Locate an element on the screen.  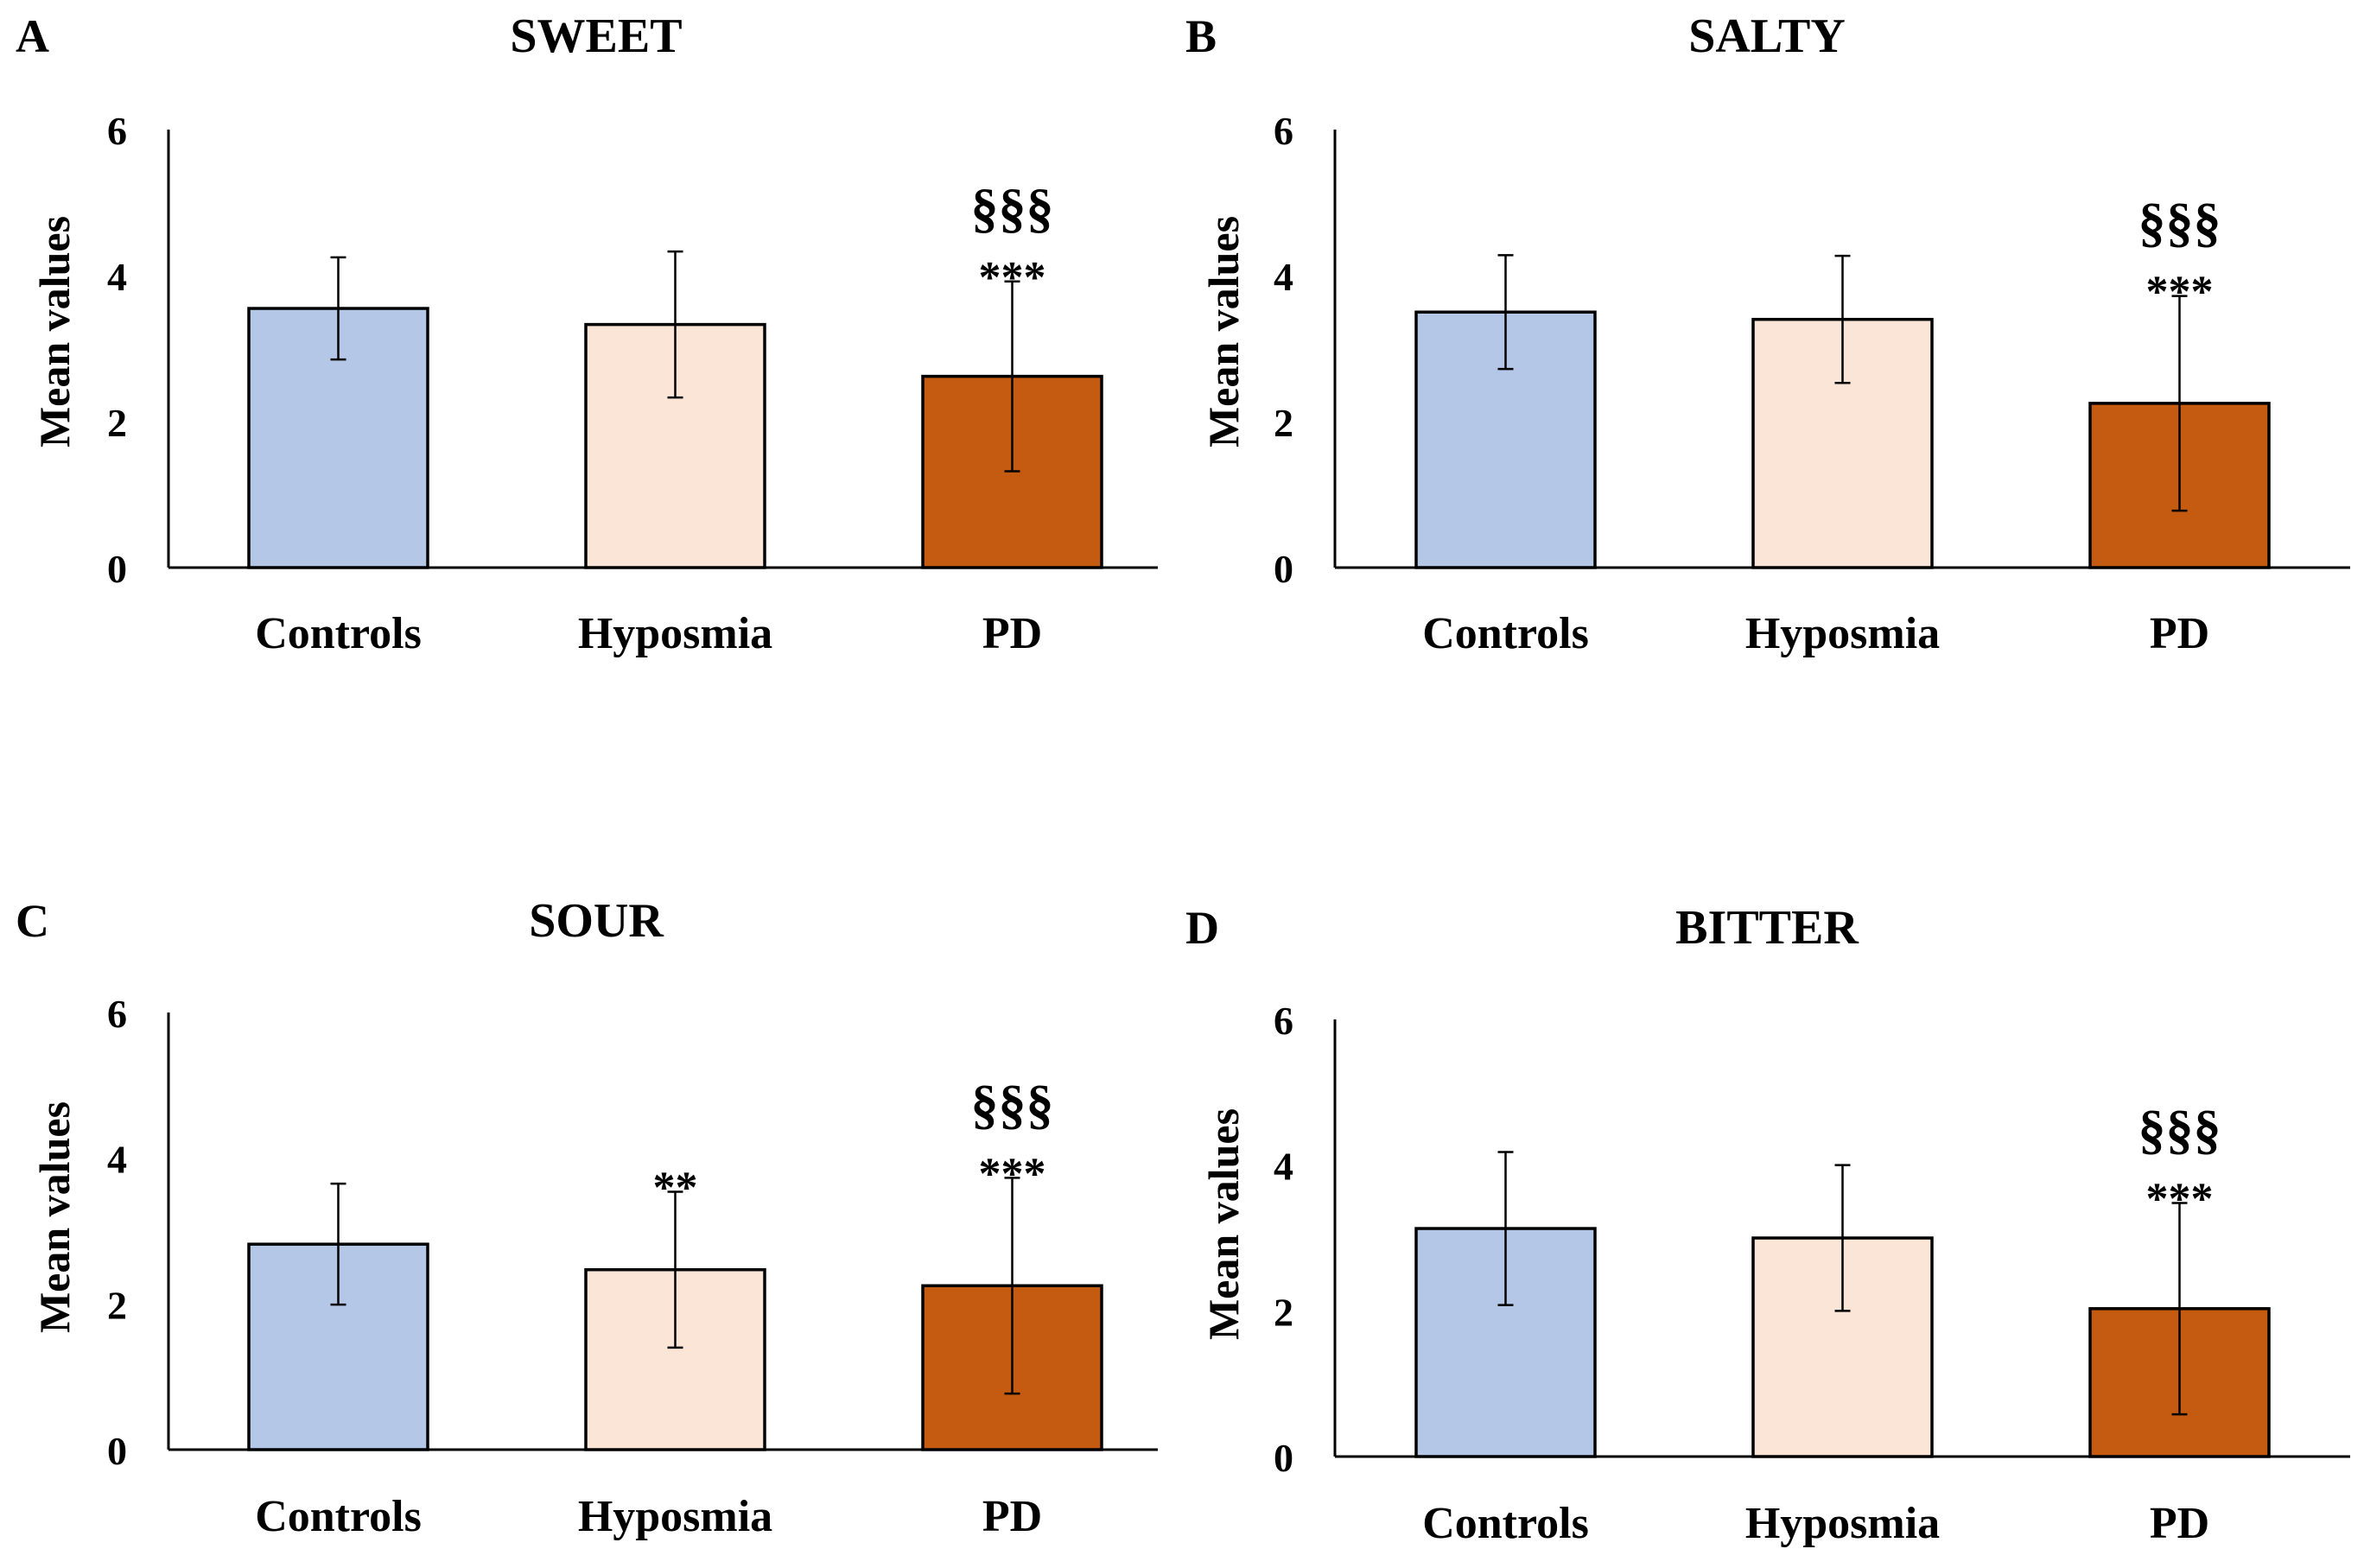
panel-letter: C is located at coordinates (32, 921).